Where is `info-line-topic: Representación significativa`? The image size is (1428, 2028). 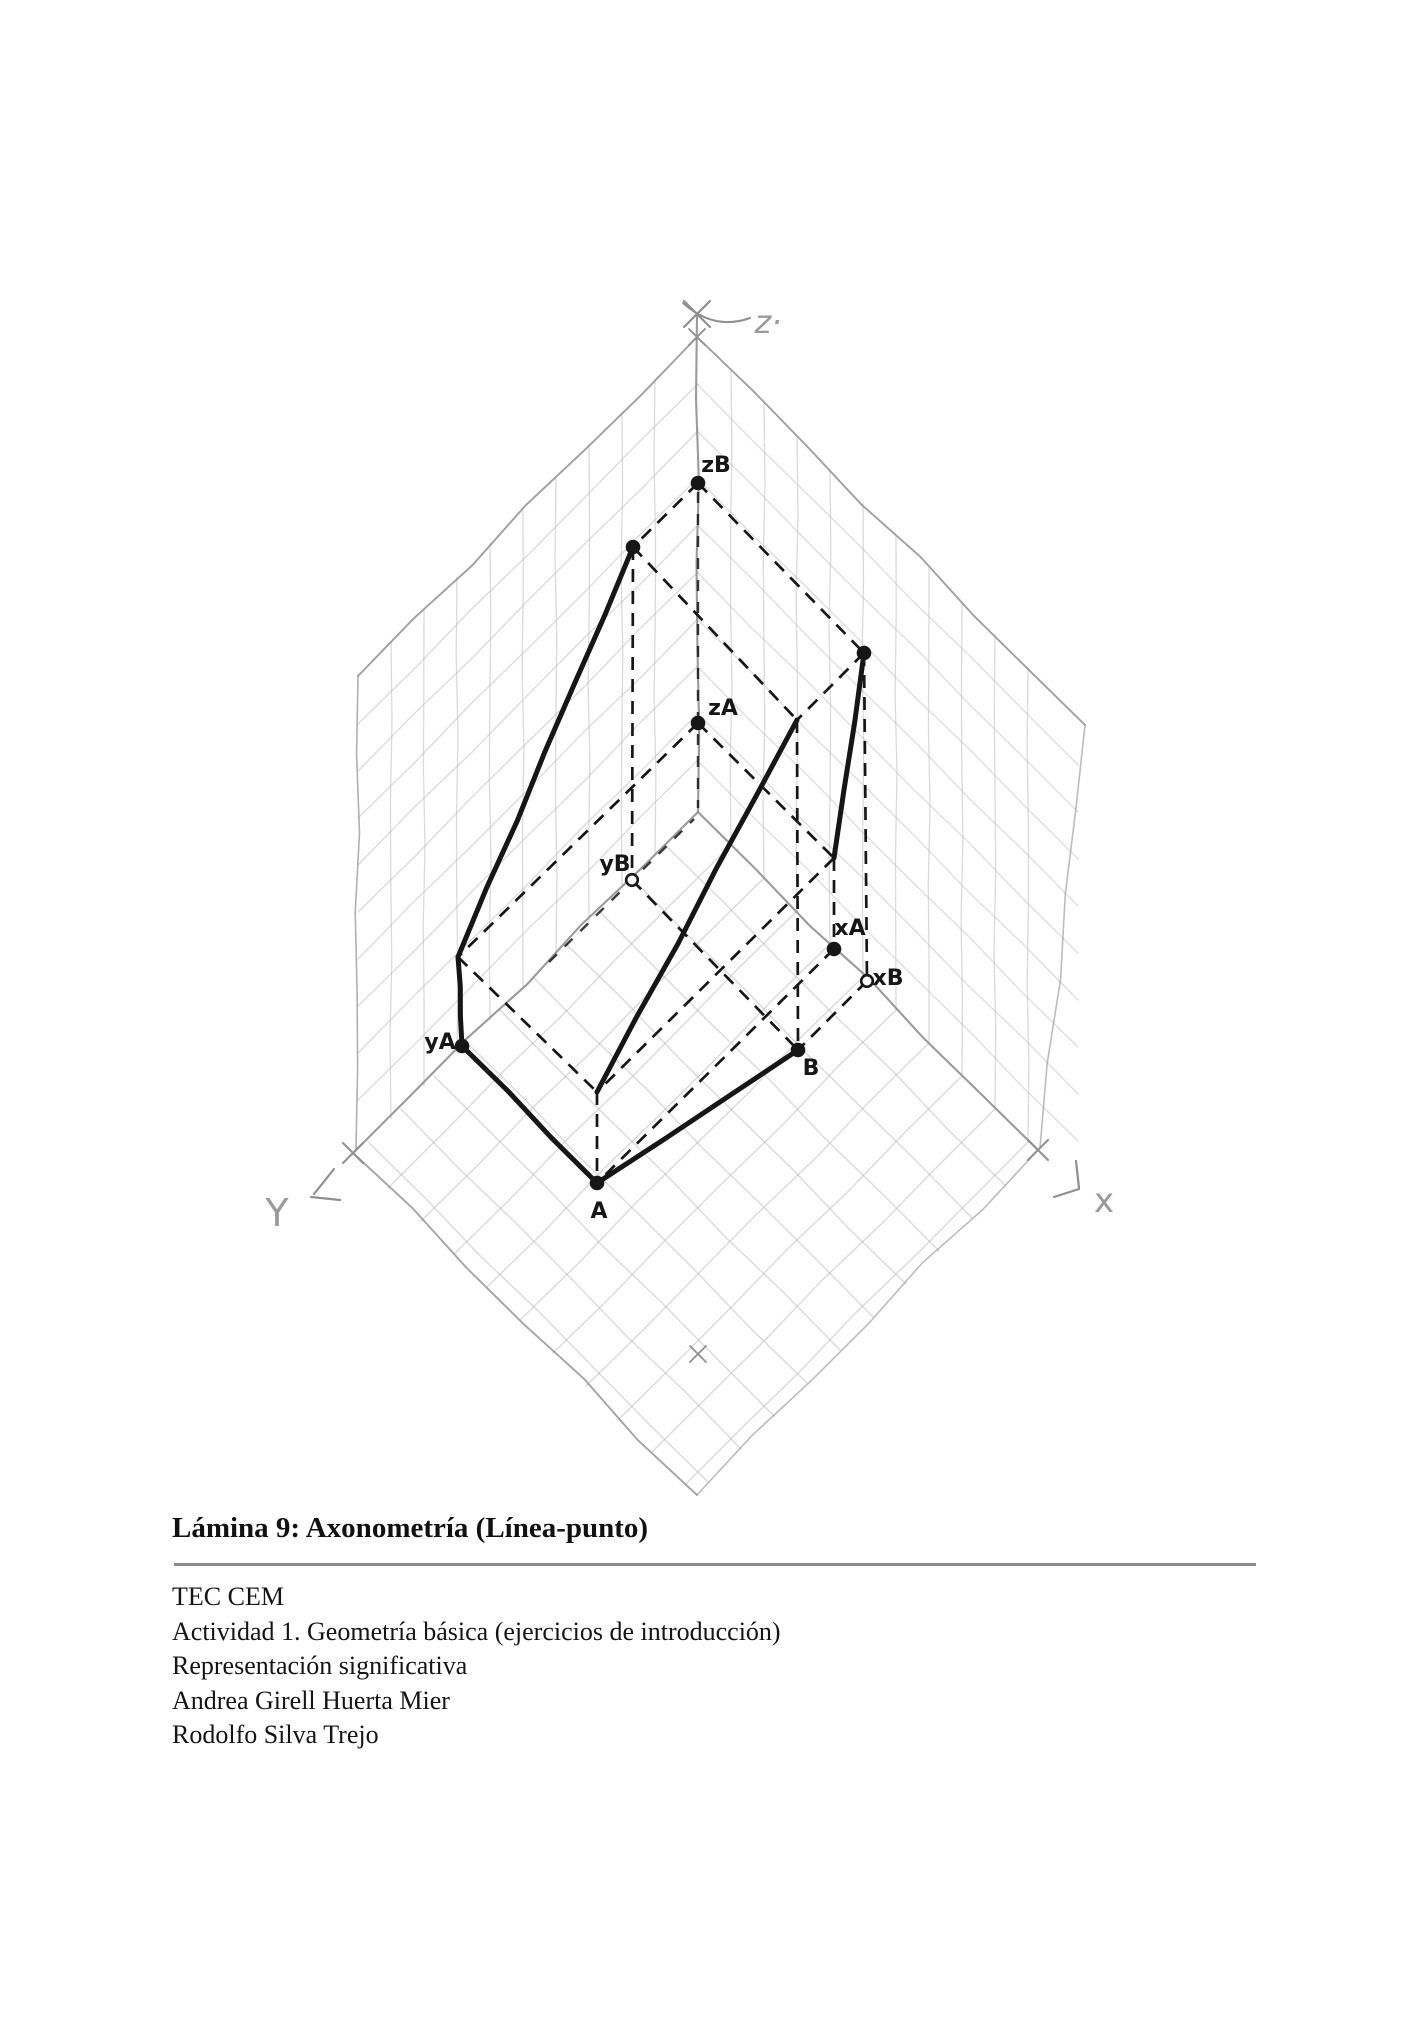 info-line-topic: Representación significativa is located at coordinates (320, 1666).